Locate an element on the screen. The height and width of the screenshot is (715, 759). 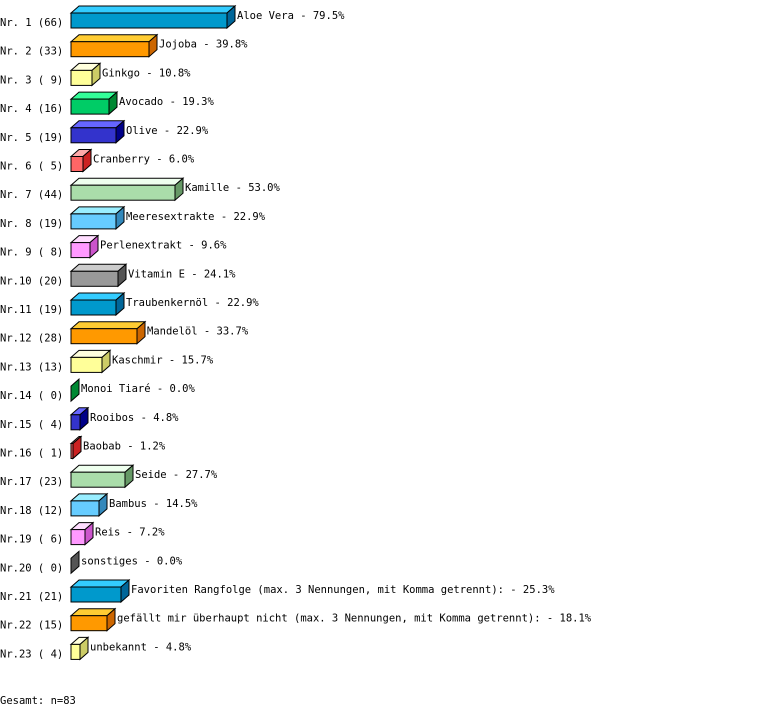
bar-value-label: Avocado - 19.3% is located at coordinates (167, 102).